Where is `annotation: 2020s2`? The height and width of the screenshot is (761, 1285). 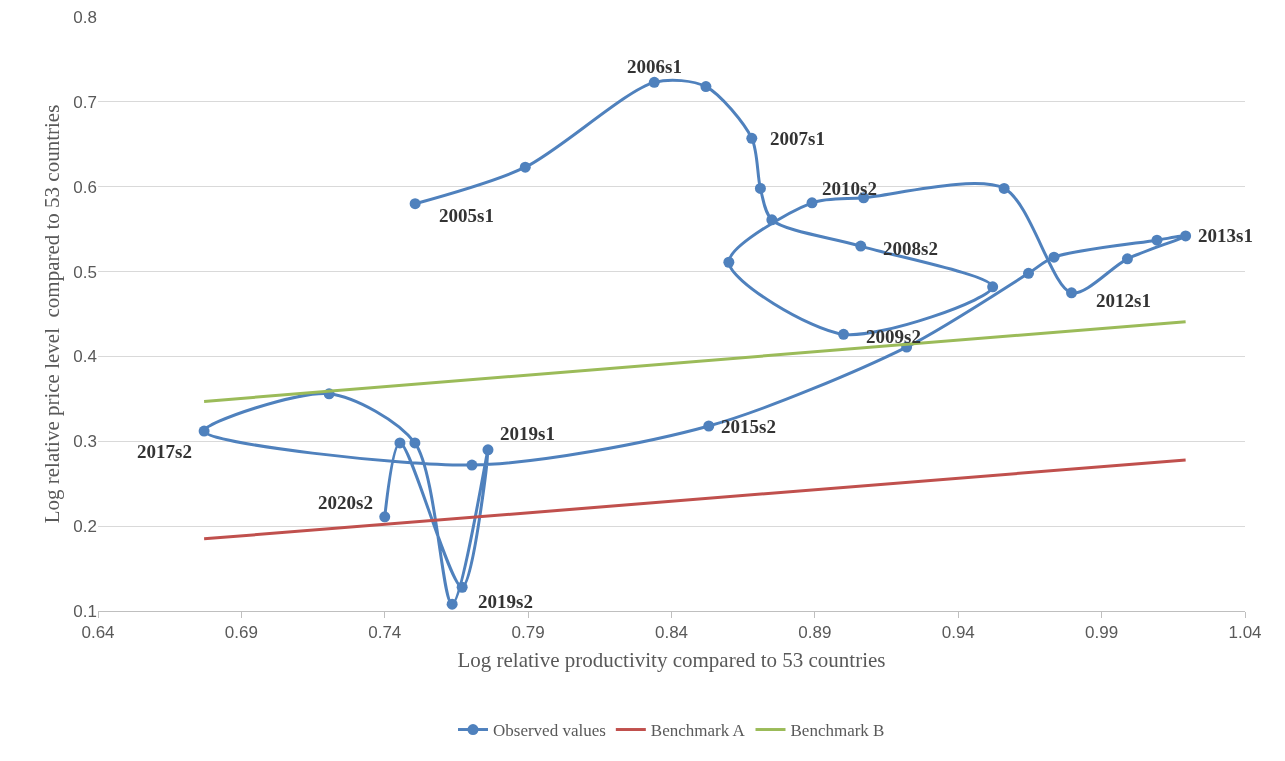
annotation: 2020s2 is located at coordinates (345, 502).